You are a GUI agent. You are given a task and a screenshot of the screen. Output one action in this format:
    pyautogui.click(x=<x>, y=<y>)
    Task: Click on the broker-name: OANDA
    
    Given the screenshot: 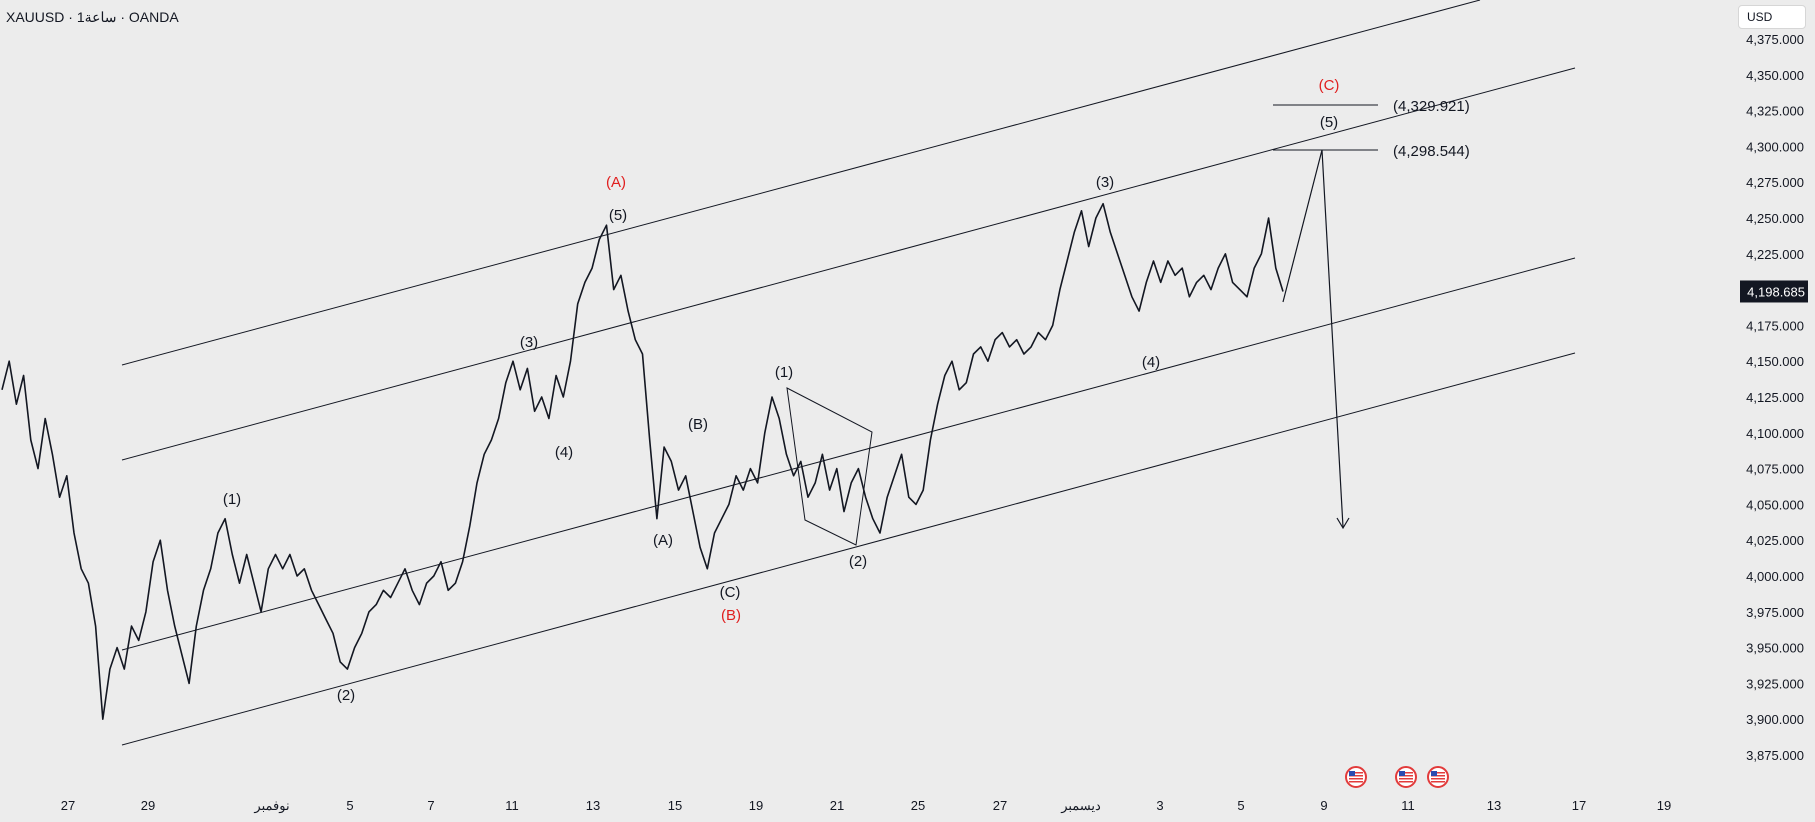 What is the action you would take?
    pyautogui.click(x=153, y=17)
    